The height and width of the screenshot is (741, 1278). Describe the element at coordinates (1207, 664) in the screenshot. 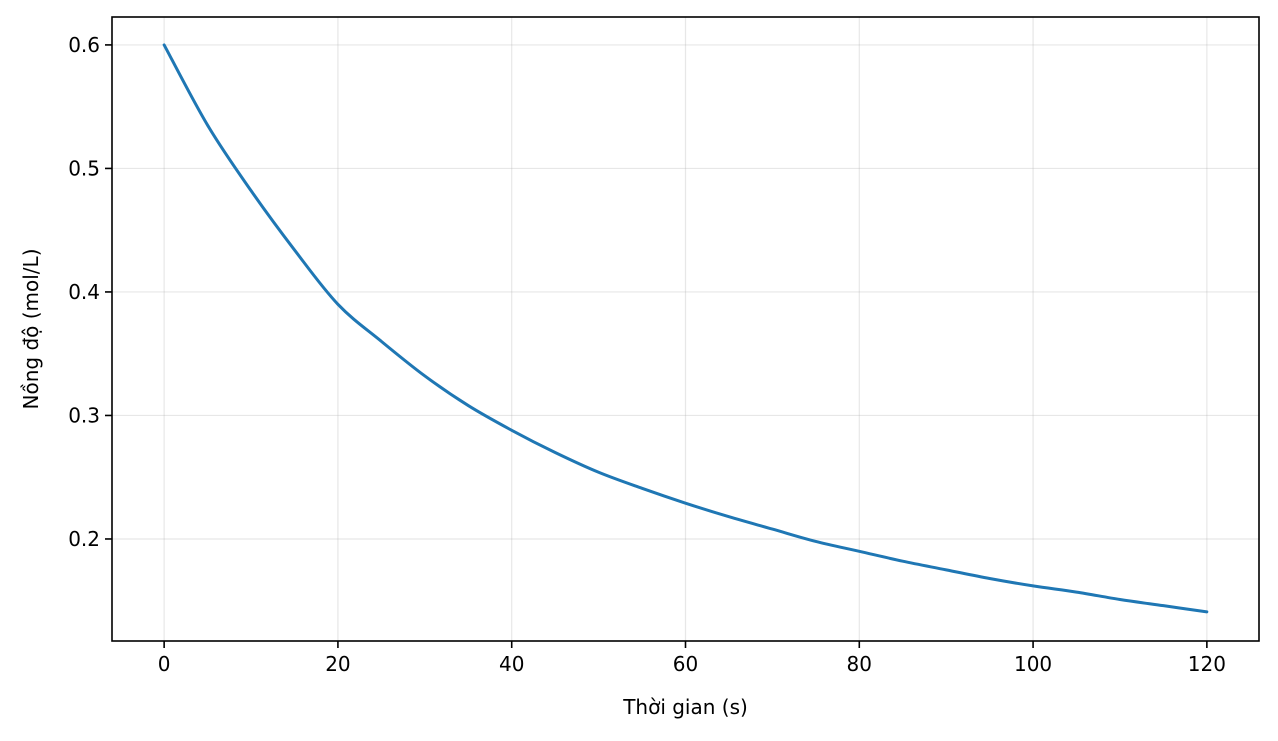

I see `x-tick-label: 120` at that location.